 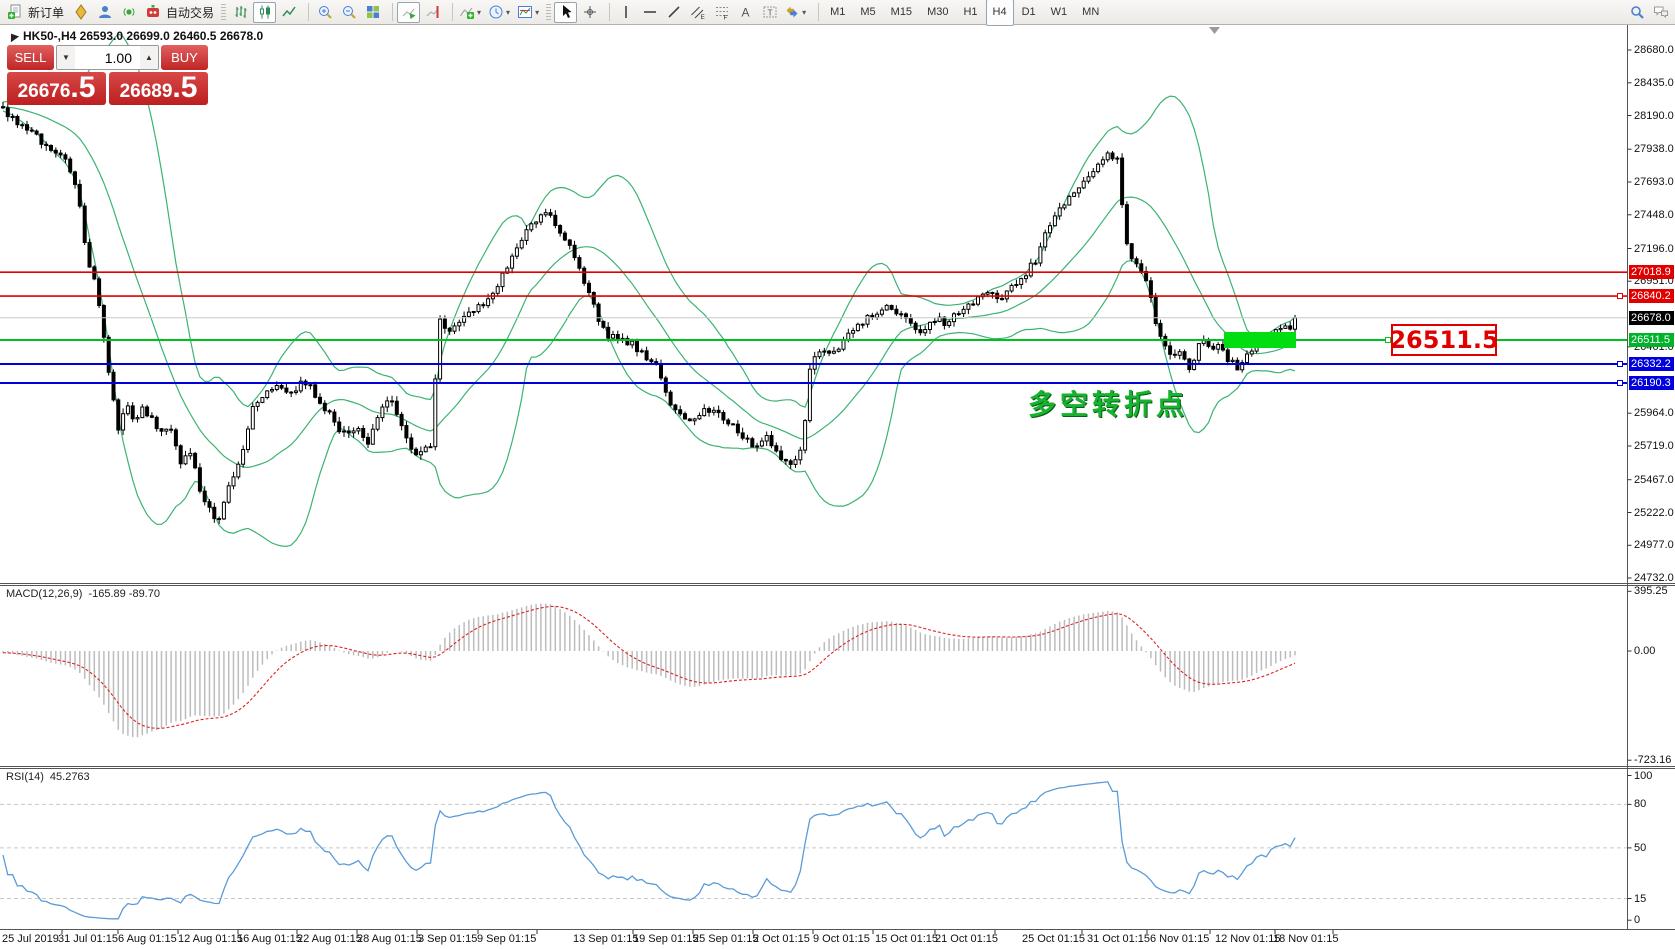 I want to click on fibonacci-icon: F, so click(x=721, y=12).